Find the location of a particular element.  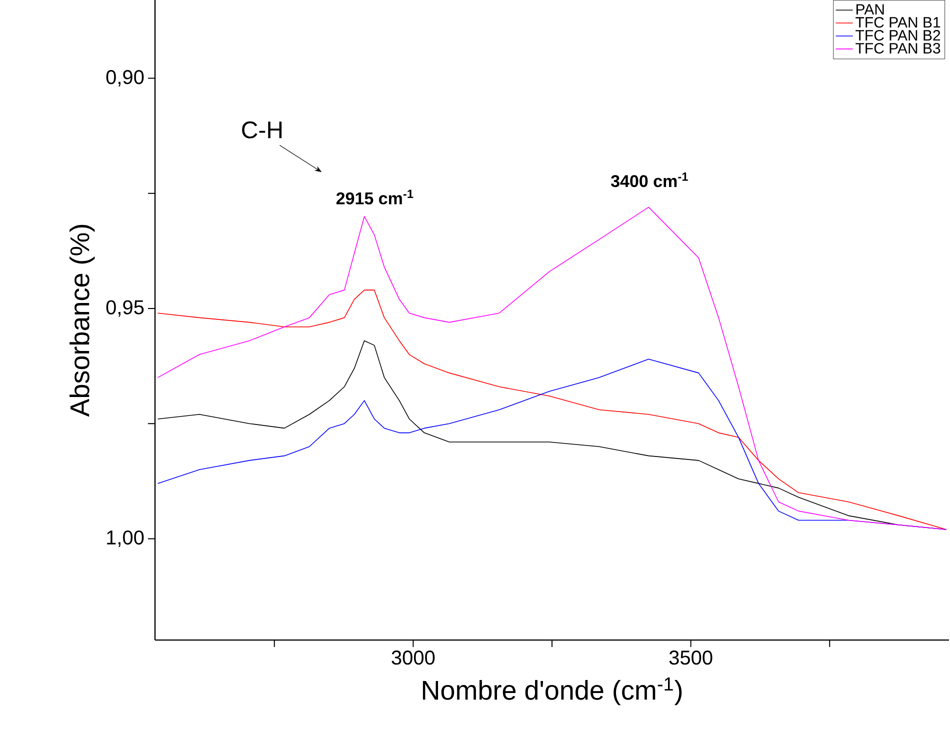

y-axis-title: Absorbance (%) is located at coordinates (82, 320).